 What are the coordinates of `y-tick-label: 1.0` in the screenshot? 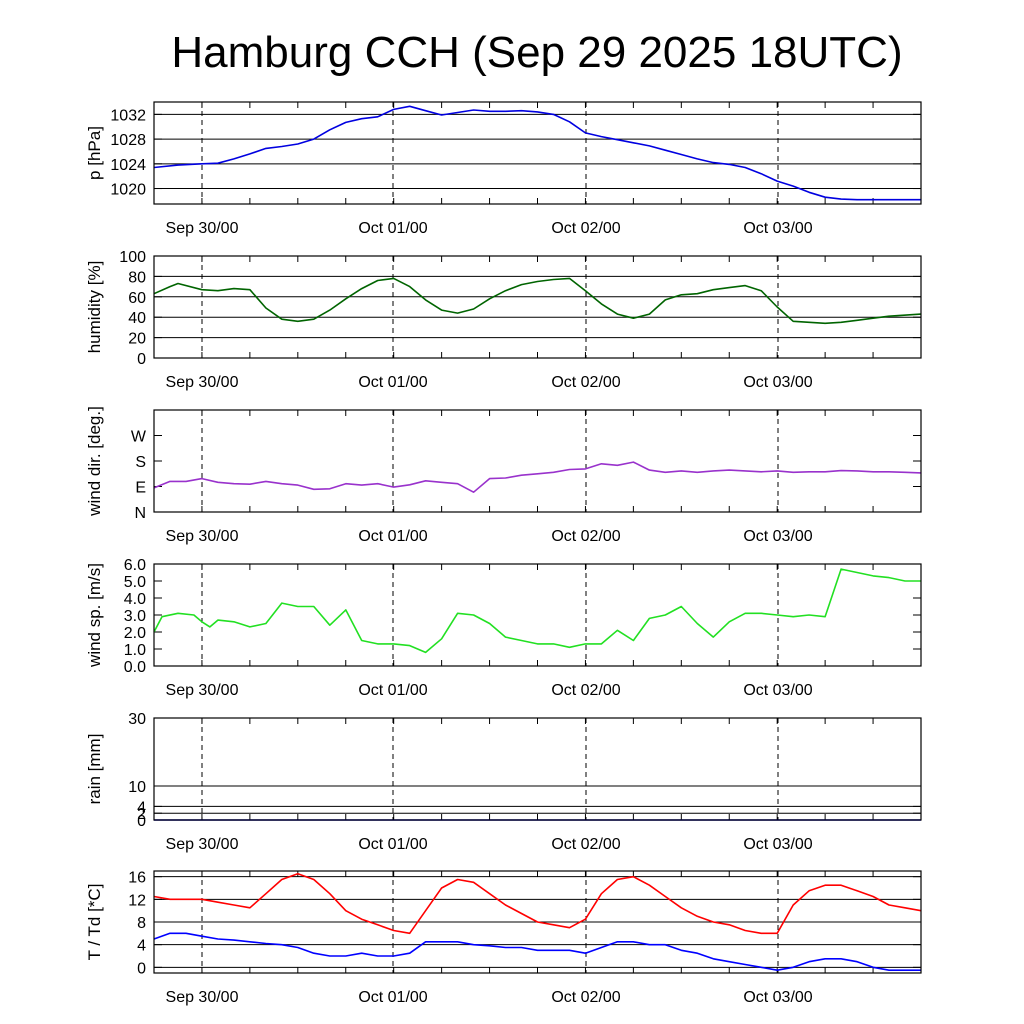 It's located at (135, 650).